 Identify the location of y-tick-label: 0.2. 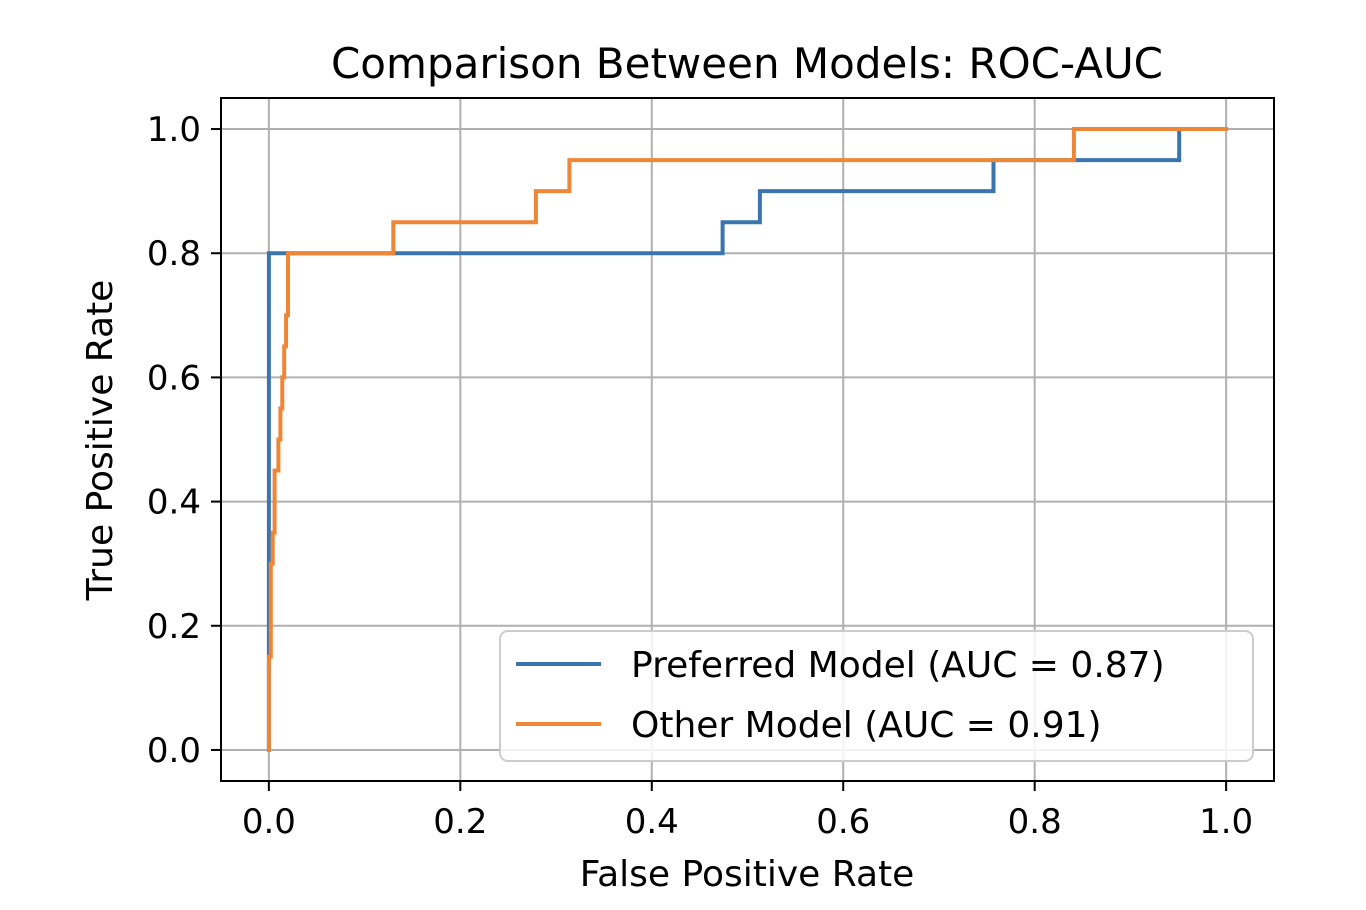
(174, 627).